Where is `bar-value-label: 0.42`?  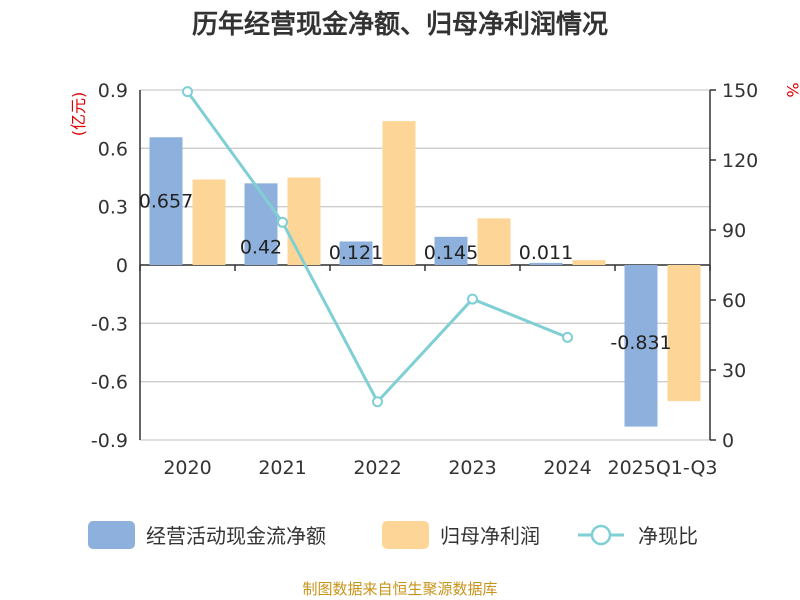 bar-value-label: 0.42 is located at coordinates (261, 247).